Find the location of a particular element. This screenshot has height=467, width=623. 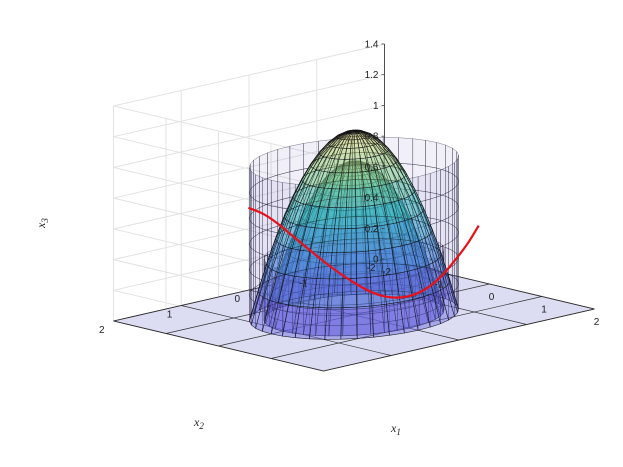

x1-tick-label: 2 is located at coordinates (597, 322).